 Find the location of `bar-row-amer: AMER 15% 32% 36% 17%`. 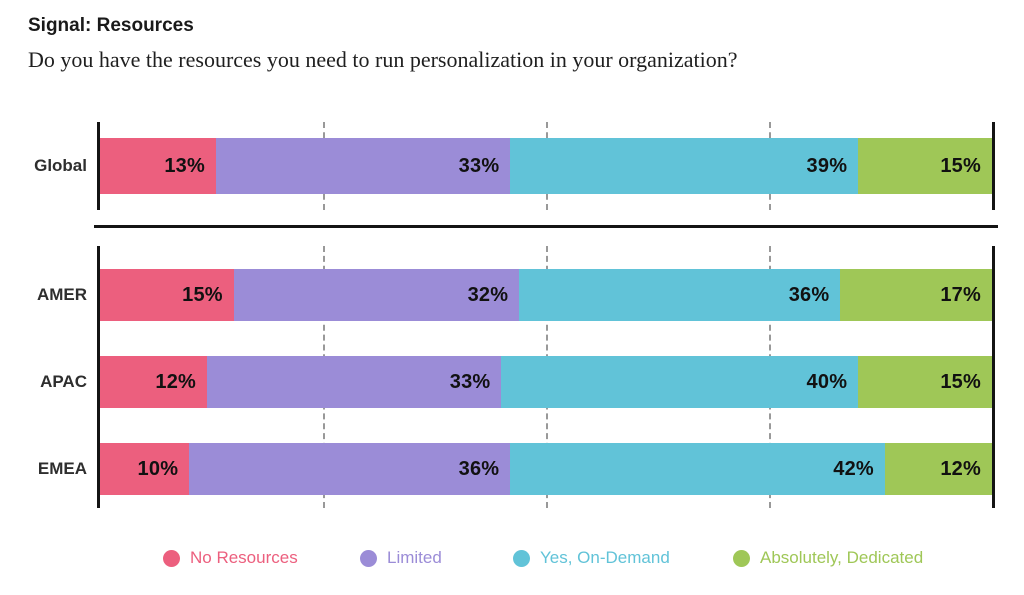

bar-row-amer: AMER 15% 32% 36% 17% is located at coordinates (514, 295).